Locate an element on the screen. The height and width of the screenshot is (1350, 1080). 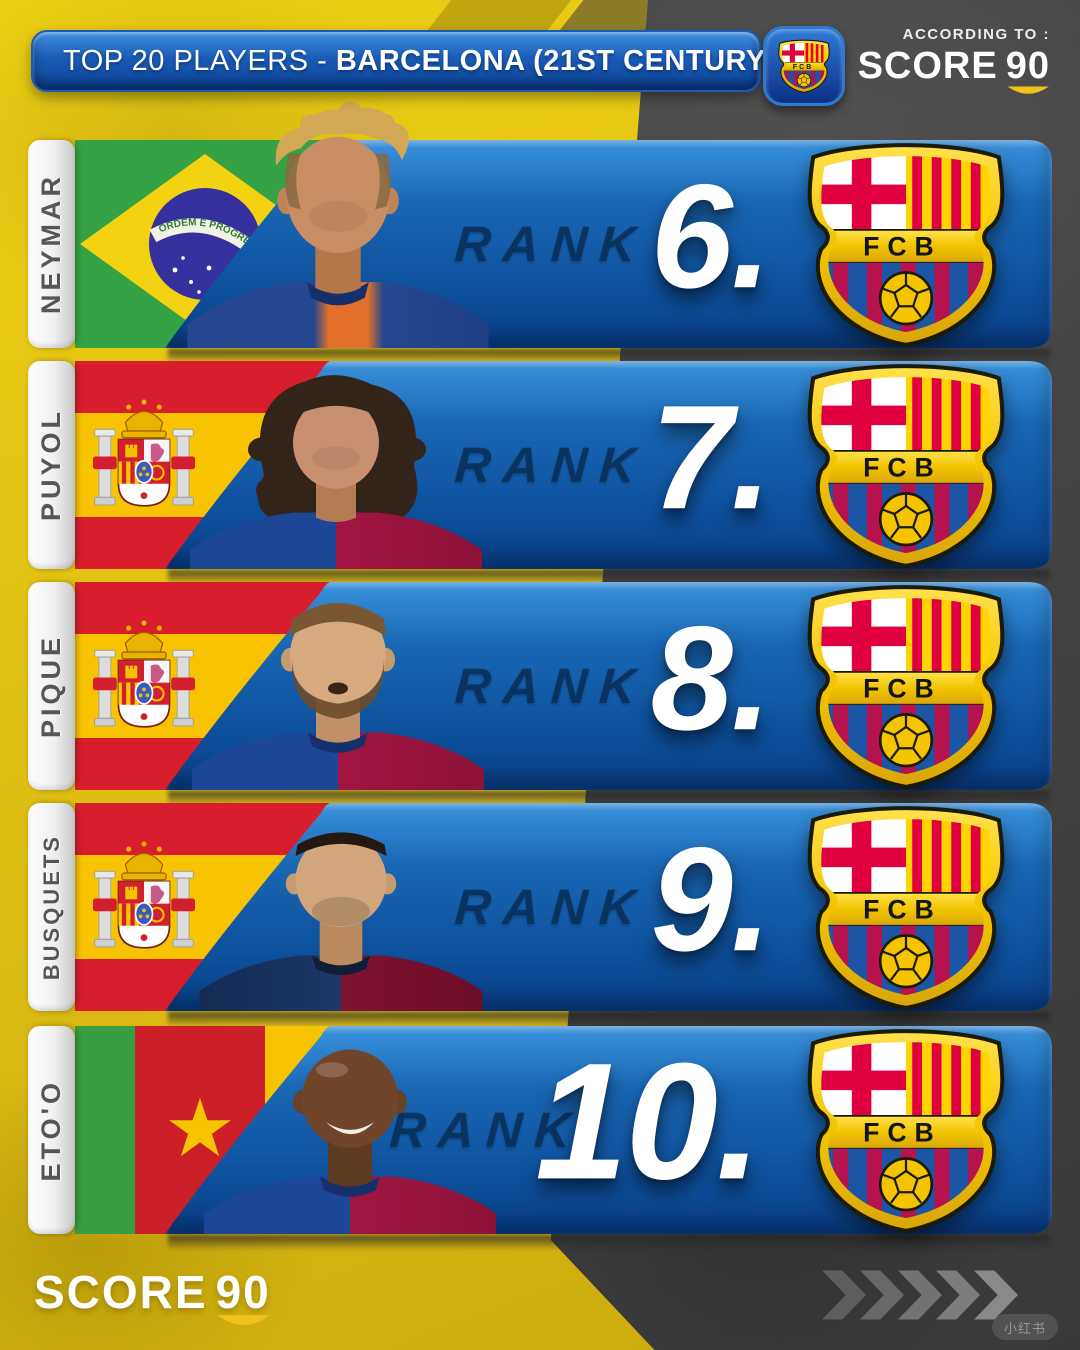
player-name-tab: BUSQUETS is located at coordinates (51, 907).